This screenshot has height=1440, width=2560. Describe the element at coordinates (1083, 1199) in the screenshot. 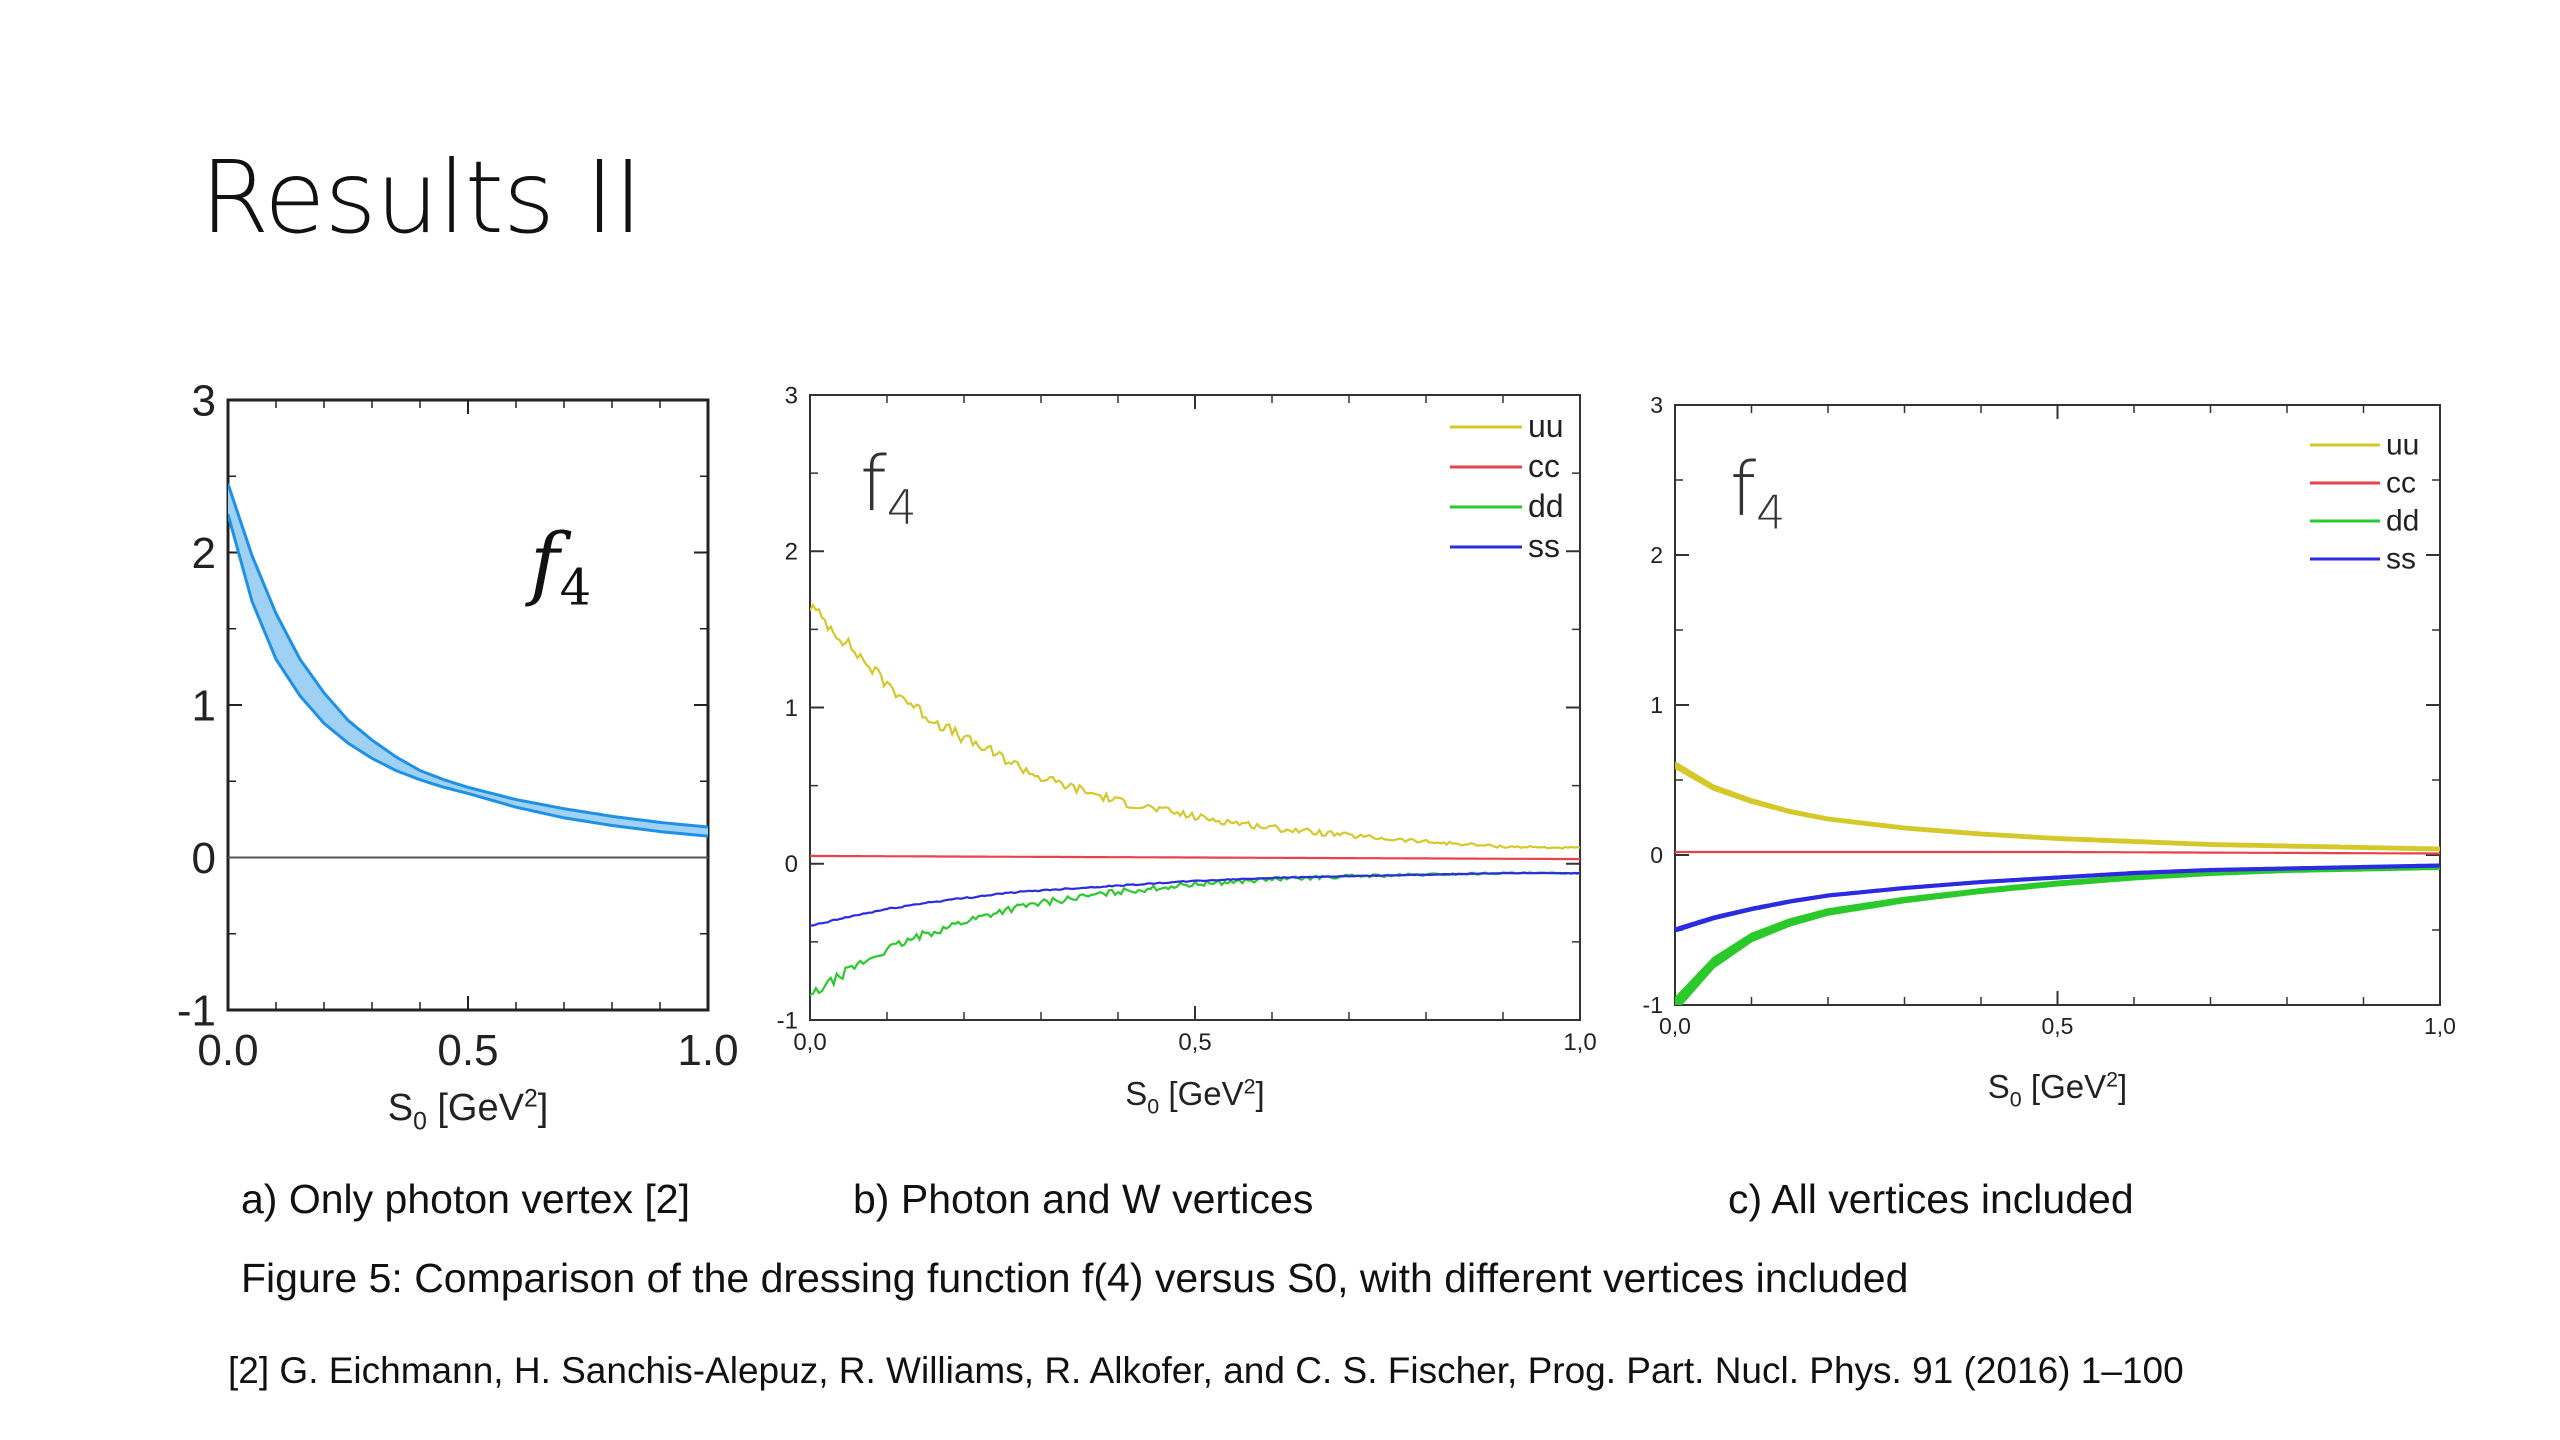

I see `caption-panel-b: b) Photon and W vertices` at that location.